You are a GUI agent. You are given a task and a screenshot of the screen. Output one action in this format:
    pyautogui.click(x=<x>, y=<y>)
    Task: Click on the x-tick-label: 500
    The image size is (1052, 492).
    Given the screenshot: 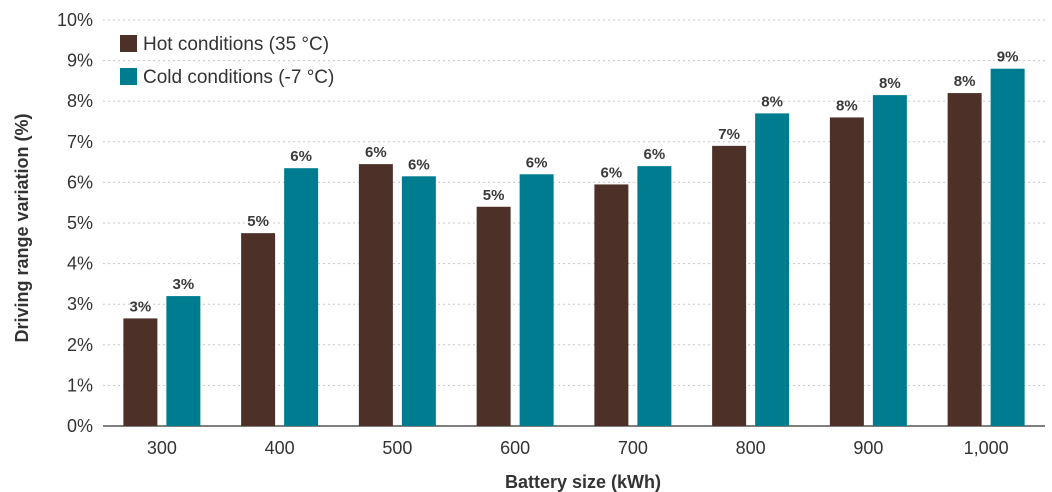 What is the action you would take?
    pyautogui.click(x=397, y=448)
    